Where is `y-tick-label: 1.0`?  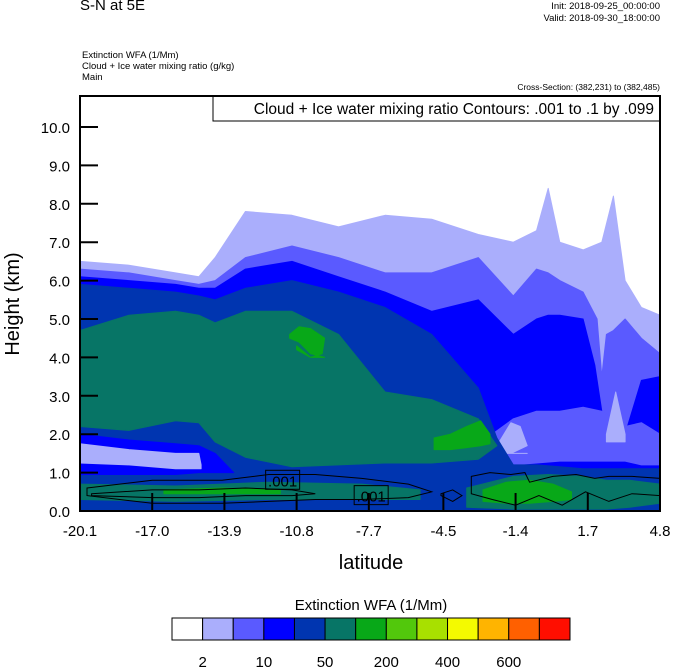
y-tick-label: 1.0 is located at coordinates (59, 474).